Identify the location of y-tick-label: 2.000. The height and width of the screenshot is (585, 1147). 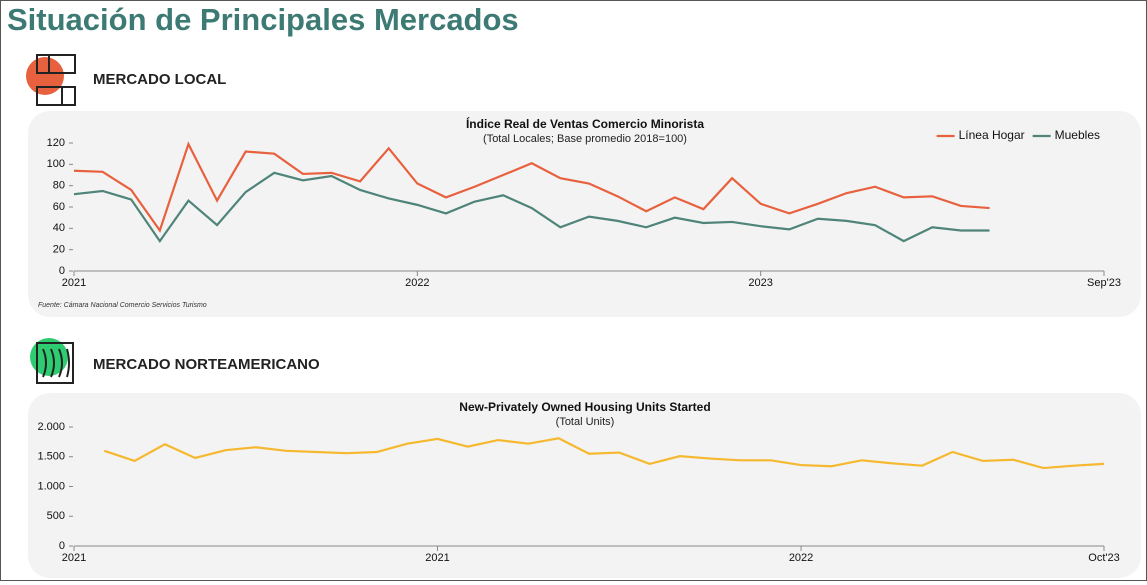
(51, 427).